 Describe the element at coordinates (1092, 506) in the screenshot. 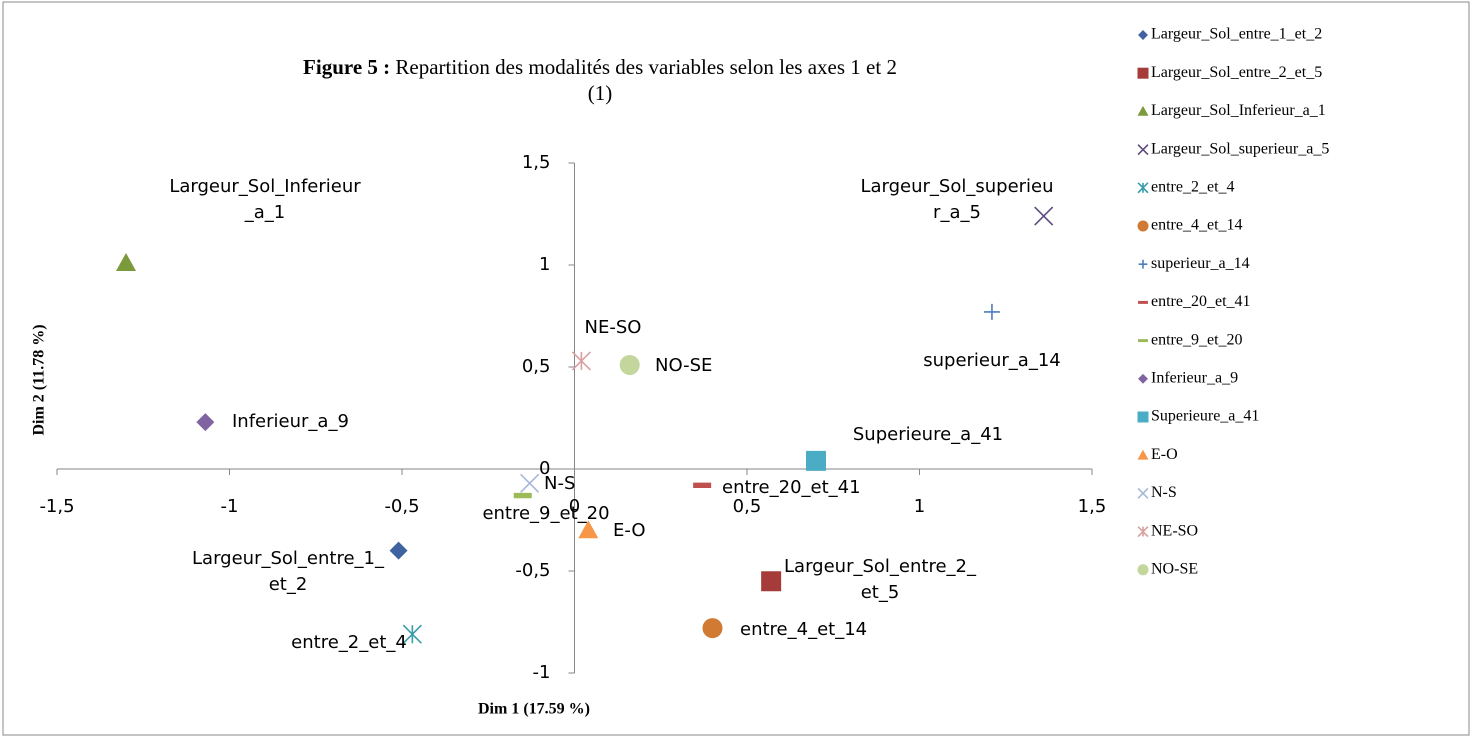

I see `x-tick-label: 1,5` at that location.